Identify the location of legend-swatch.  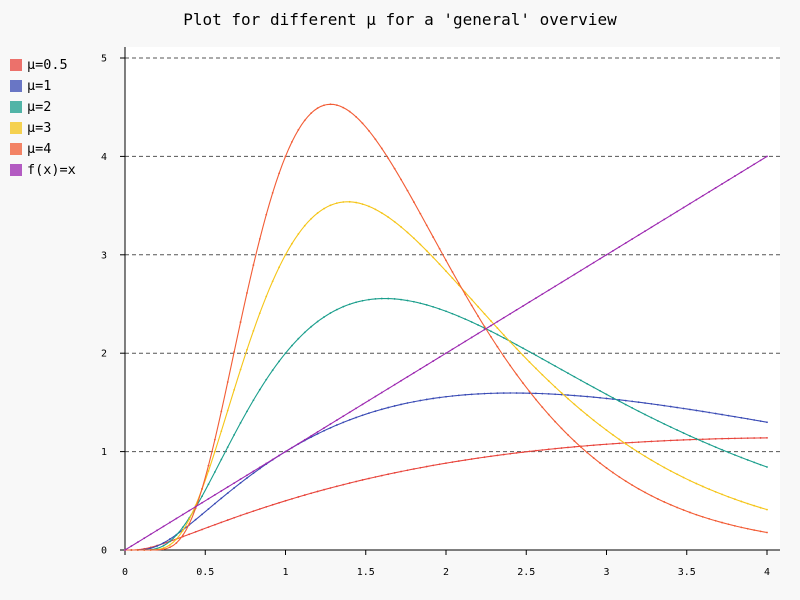
(16, 148).